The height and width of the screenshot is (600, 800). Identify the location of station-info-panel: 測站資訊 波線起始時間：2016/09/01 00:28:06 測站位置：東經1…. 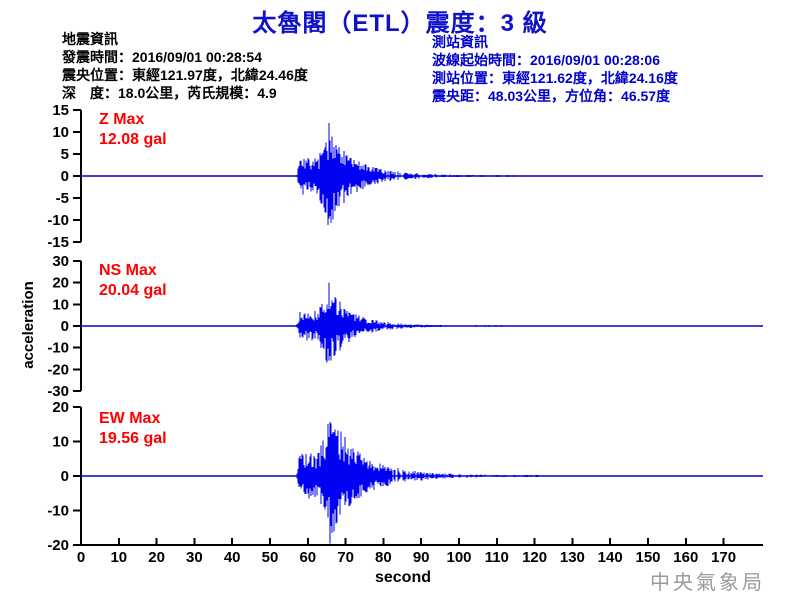
(555, 69).